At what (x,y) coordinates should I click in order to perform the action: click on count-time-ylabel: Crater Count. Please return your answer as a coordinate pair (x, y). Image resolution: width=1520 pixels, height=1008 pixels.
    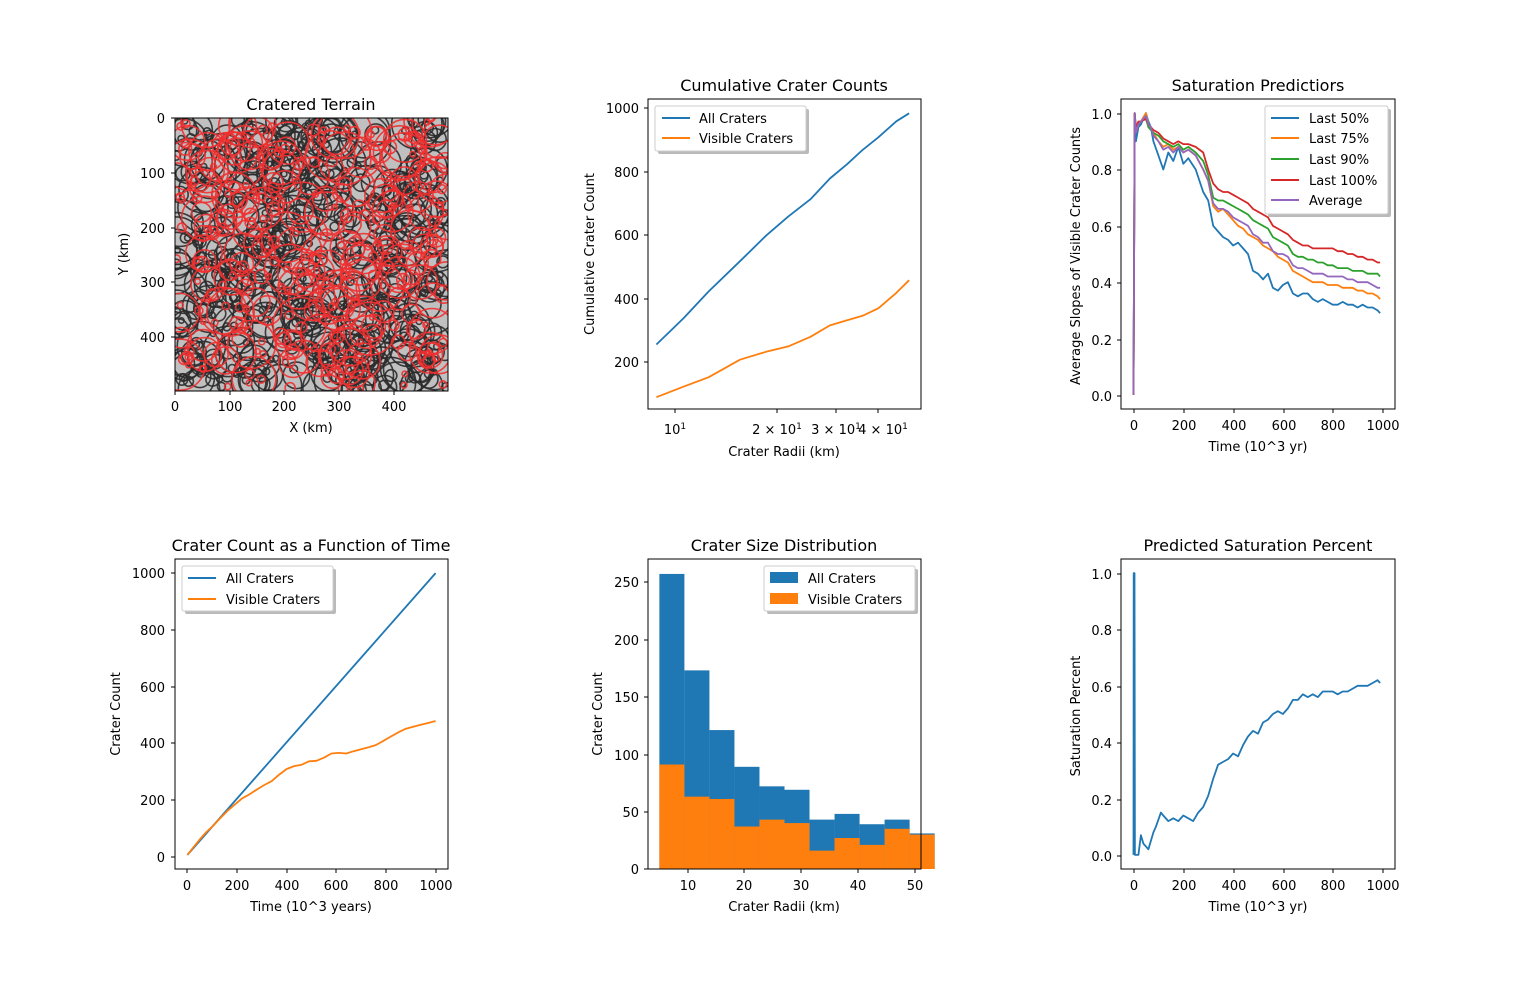
    Looking at the image, I should click on (116, 714).